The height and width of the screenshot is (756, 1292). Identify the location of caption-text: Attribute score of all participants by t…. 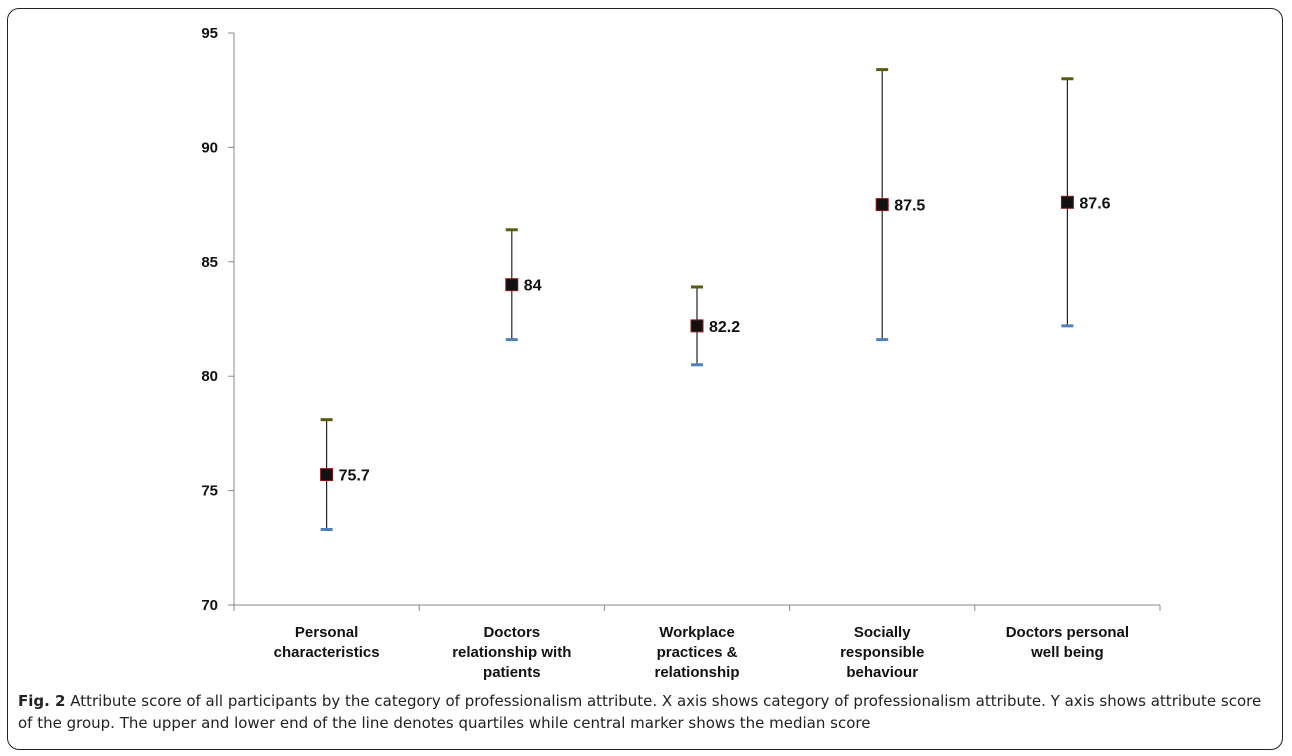
(640, 712).